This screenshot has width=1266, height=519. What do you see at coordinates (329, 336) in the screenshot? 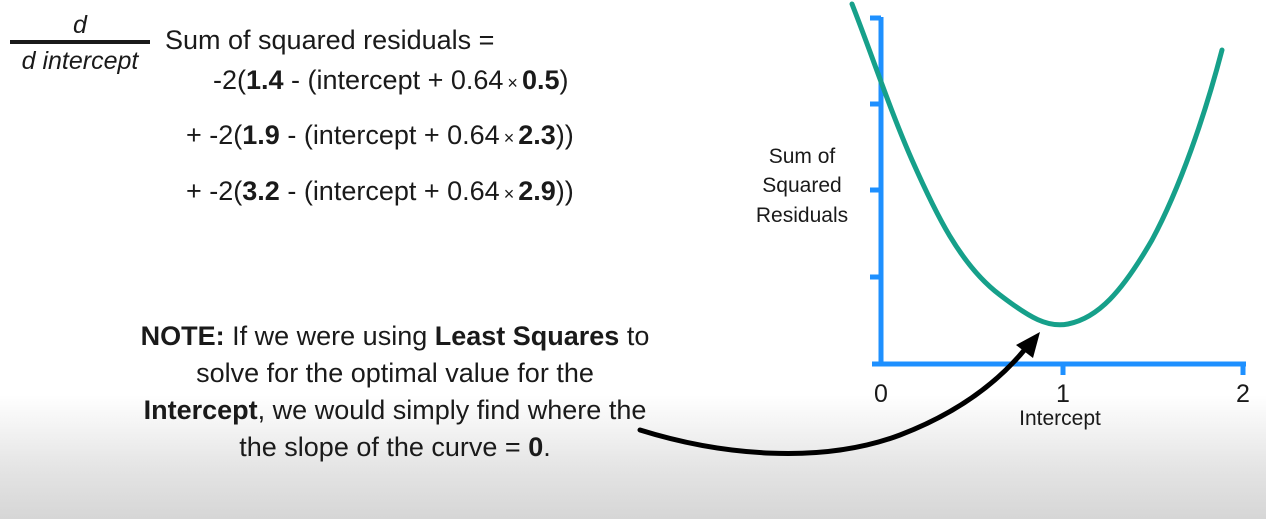
I see `note-part: If we were using` at bounding box center [329, 336].